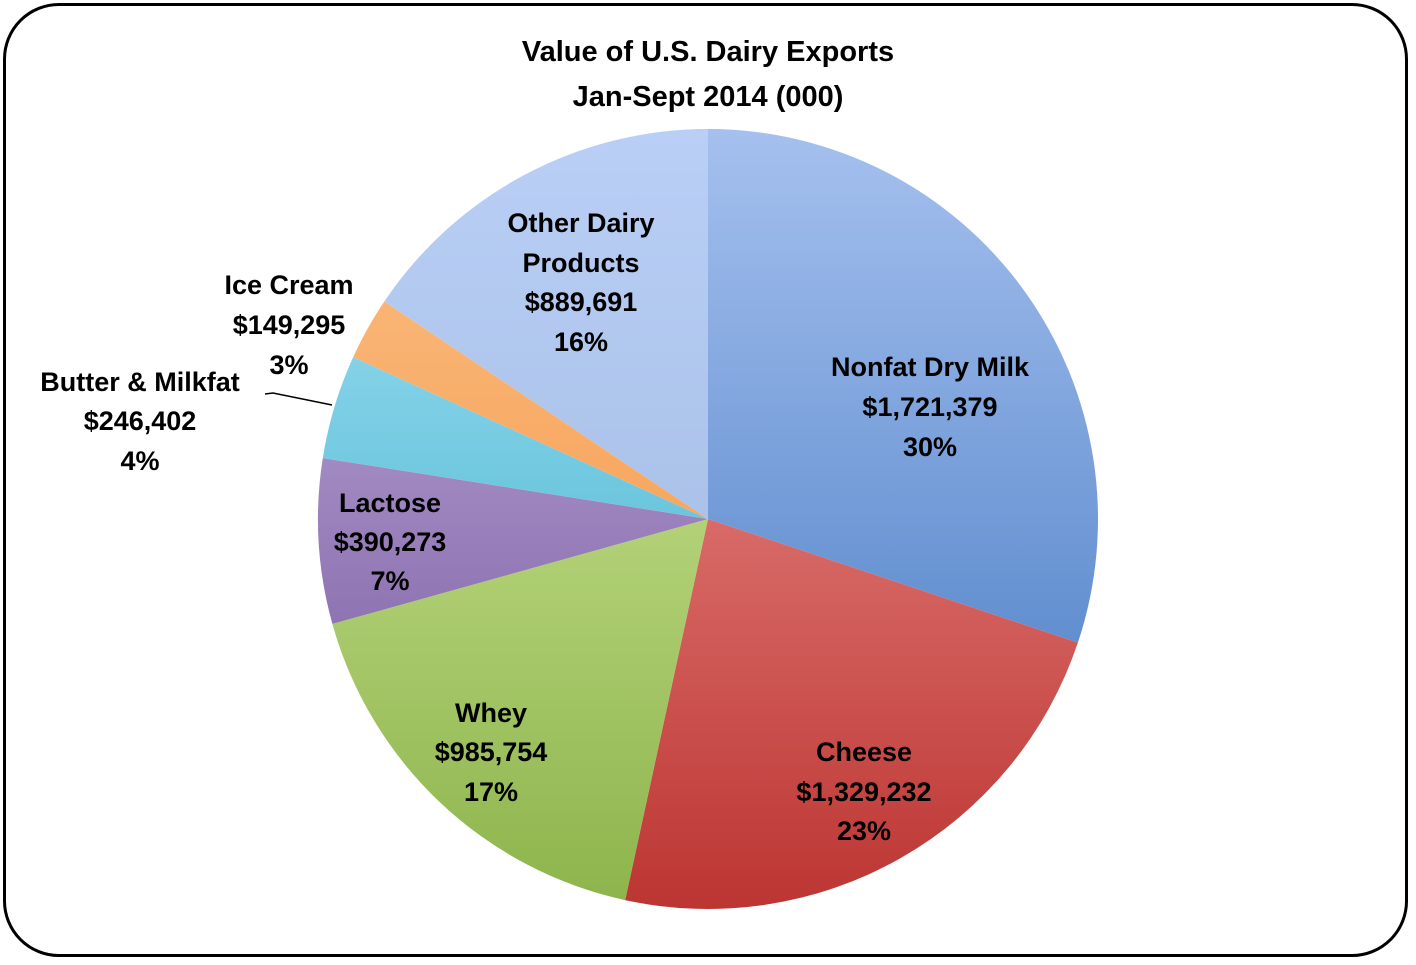 The image size is (1416, 965). I want to click on slice-label-nonfat-dry-milk-name: Nonfat Dry Milk, so click(930, 367).